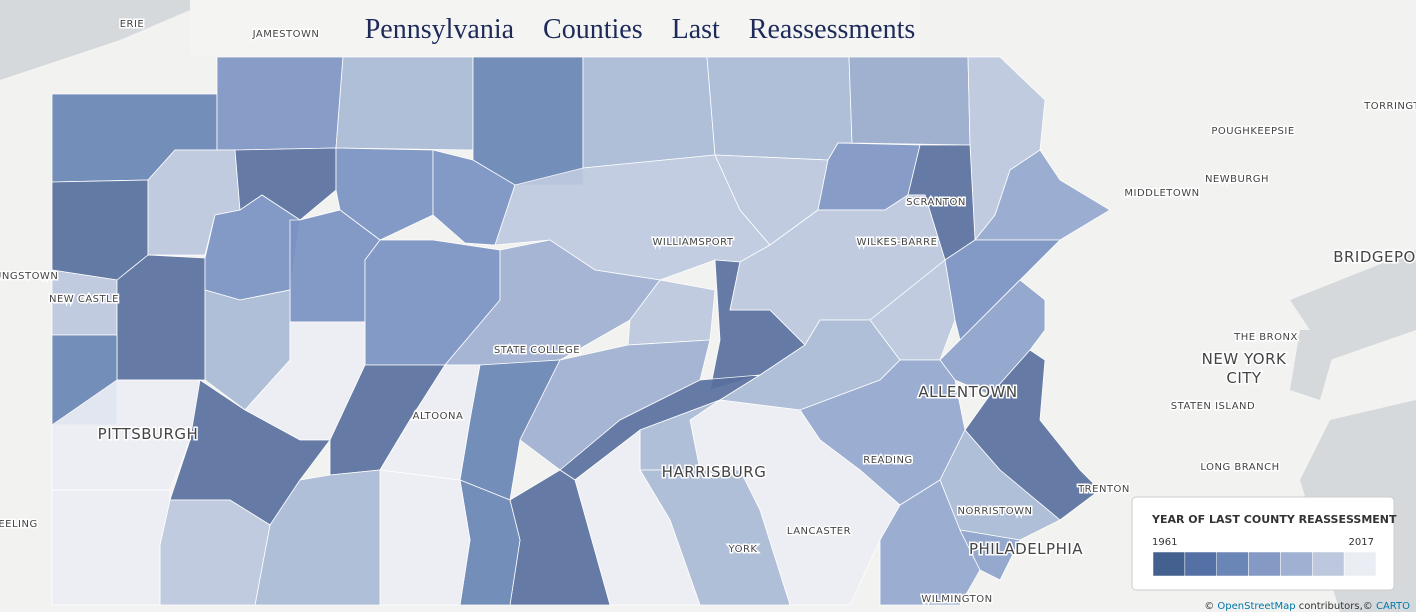  What do you see at coordinates (1244, 378) in the screenshot?
I see `place-label: CITY` at bounding box center [1244, 378].